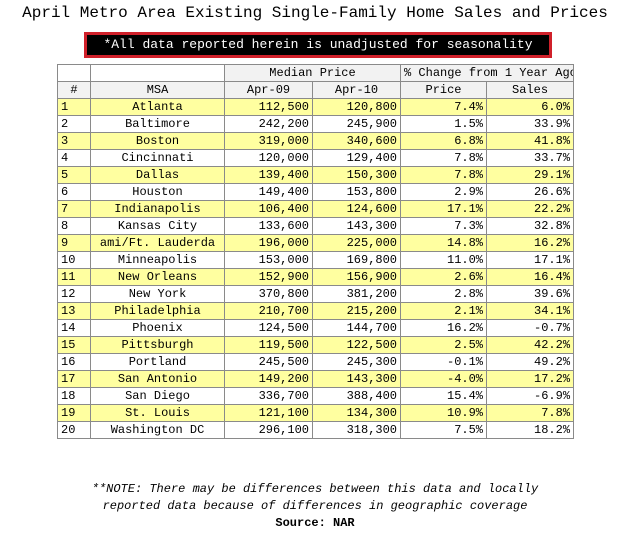  I want to click on apr10-price-cell: 318,300, so click(356, 430).